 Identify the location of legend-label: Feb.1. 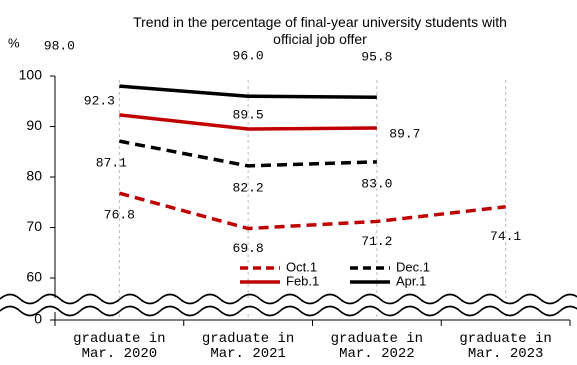
(302, 280).